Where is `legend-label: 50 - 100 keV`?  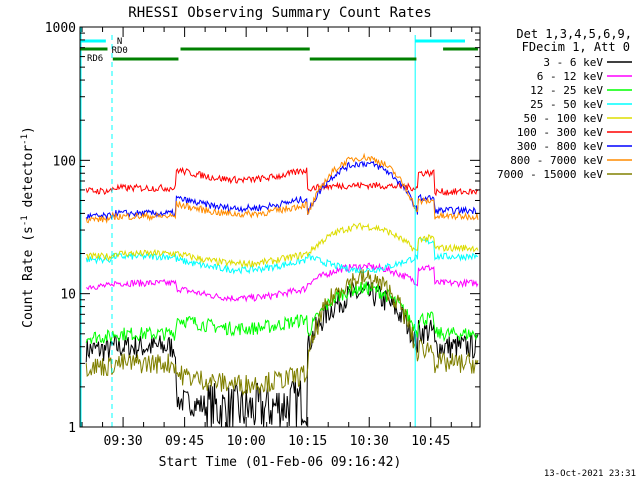
legend-label: 50 - 100 keV is located at coordinates (564, 118).